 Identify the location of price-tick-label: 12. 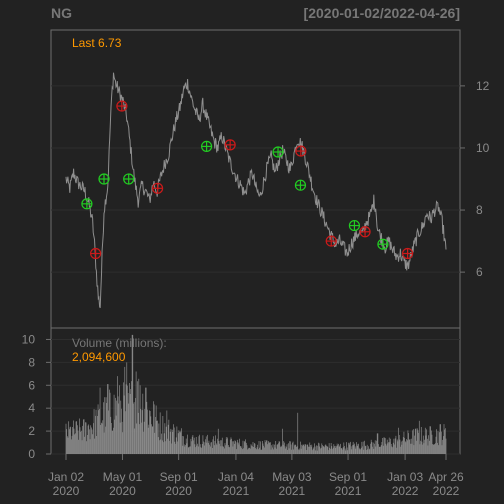
(483, 86).